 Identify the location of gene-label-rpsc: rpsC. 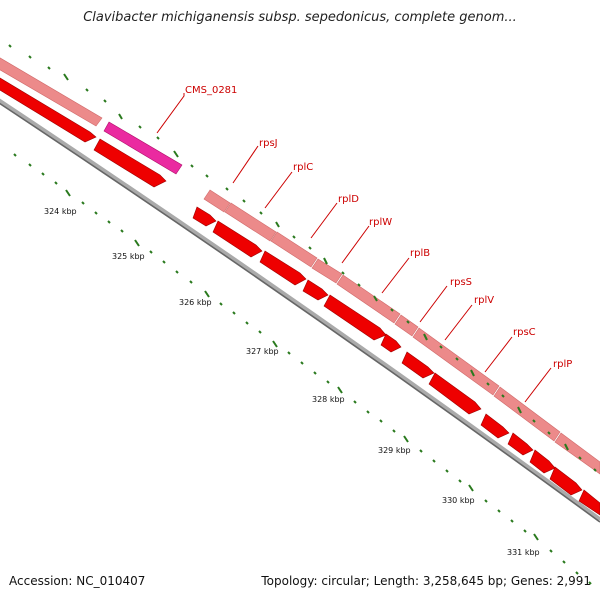
(524, 332).